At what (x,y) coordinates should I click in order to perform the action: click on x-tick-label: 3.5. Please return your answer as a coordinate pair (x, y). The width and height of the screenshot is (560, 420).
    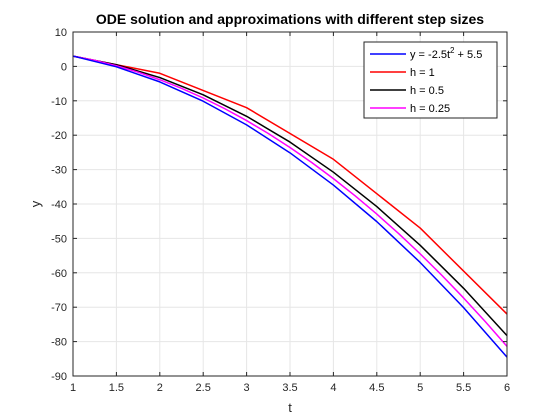
    Looking at the image, I should click on (289, 388).